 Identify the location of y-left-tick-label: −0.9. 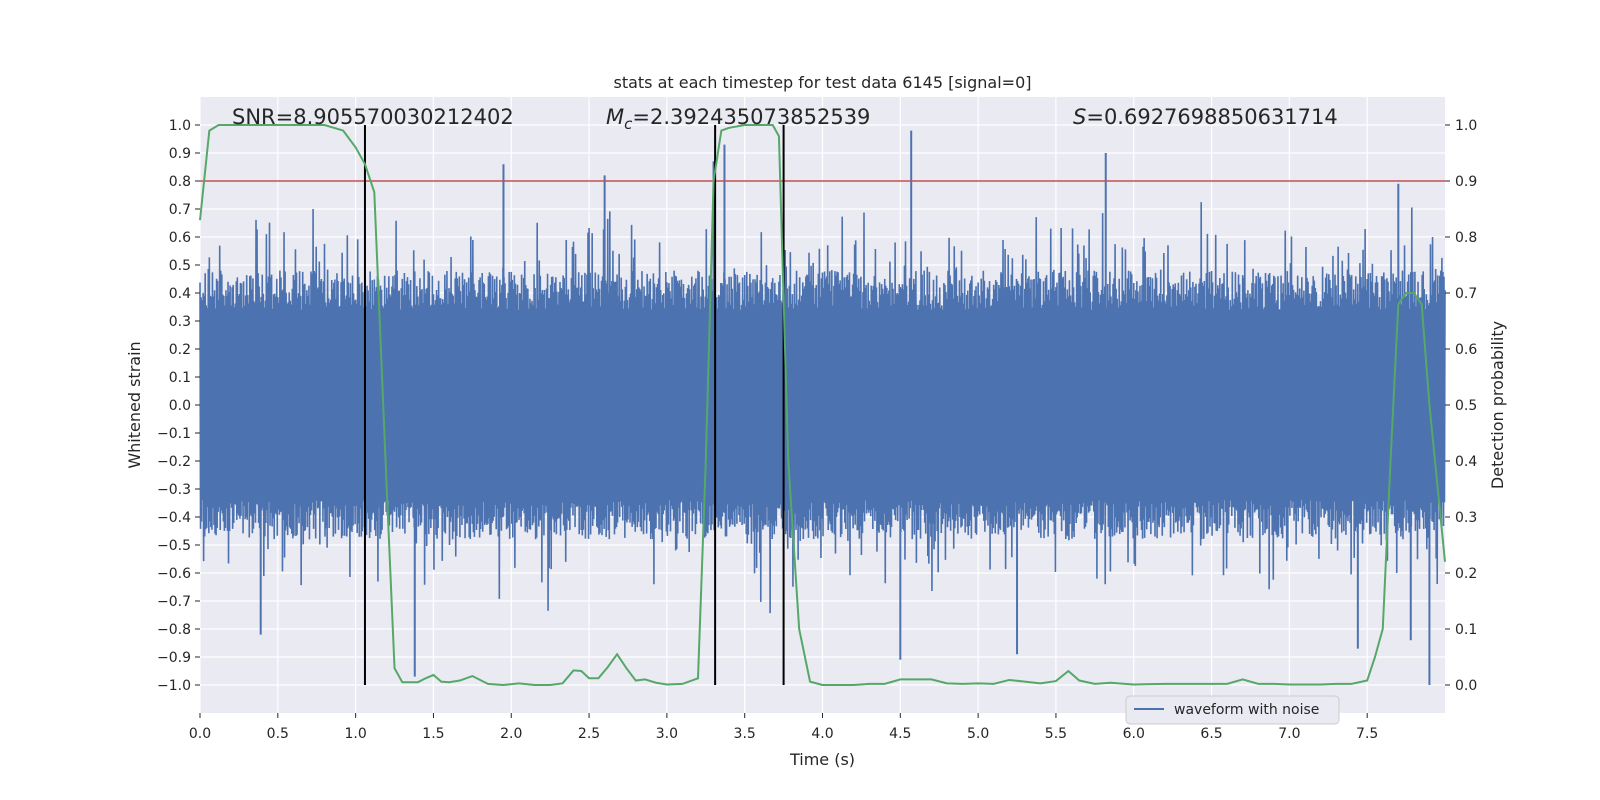
(174, 658).